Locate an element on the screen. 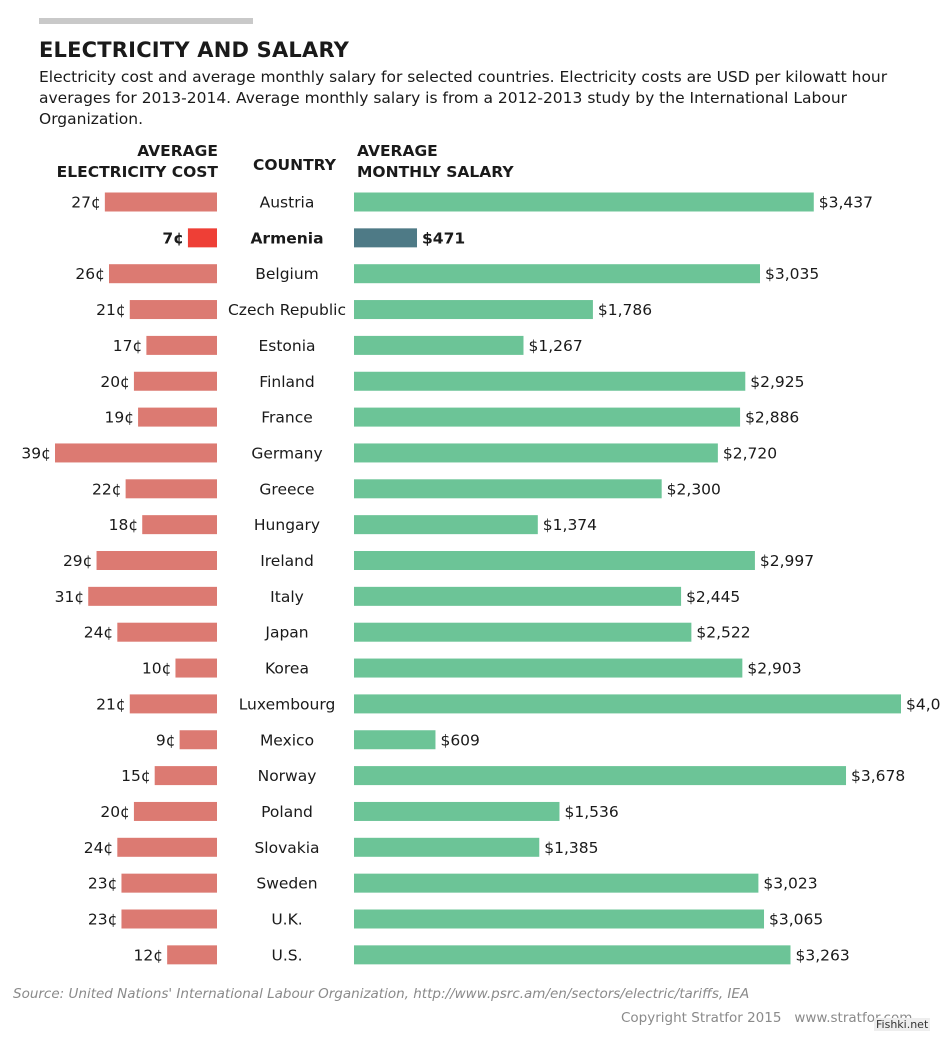 The height and width of the screenshot is (1038, 940). salary-bar-luxembourg is located at coordinates (627, 704).